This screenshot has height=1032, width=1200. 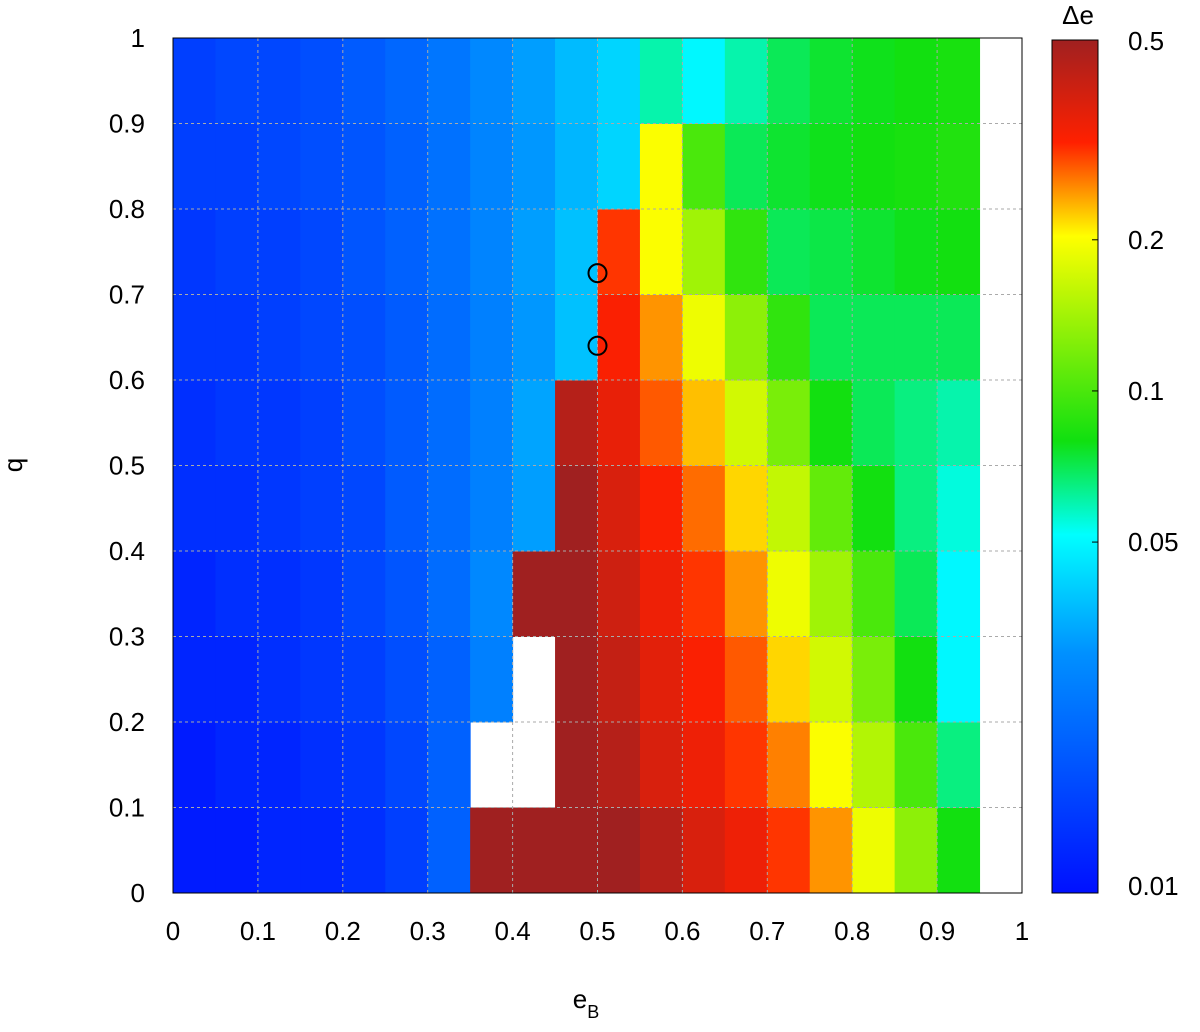 I want to click on x-tick-label: 0.7, so click(x=767, y=931).